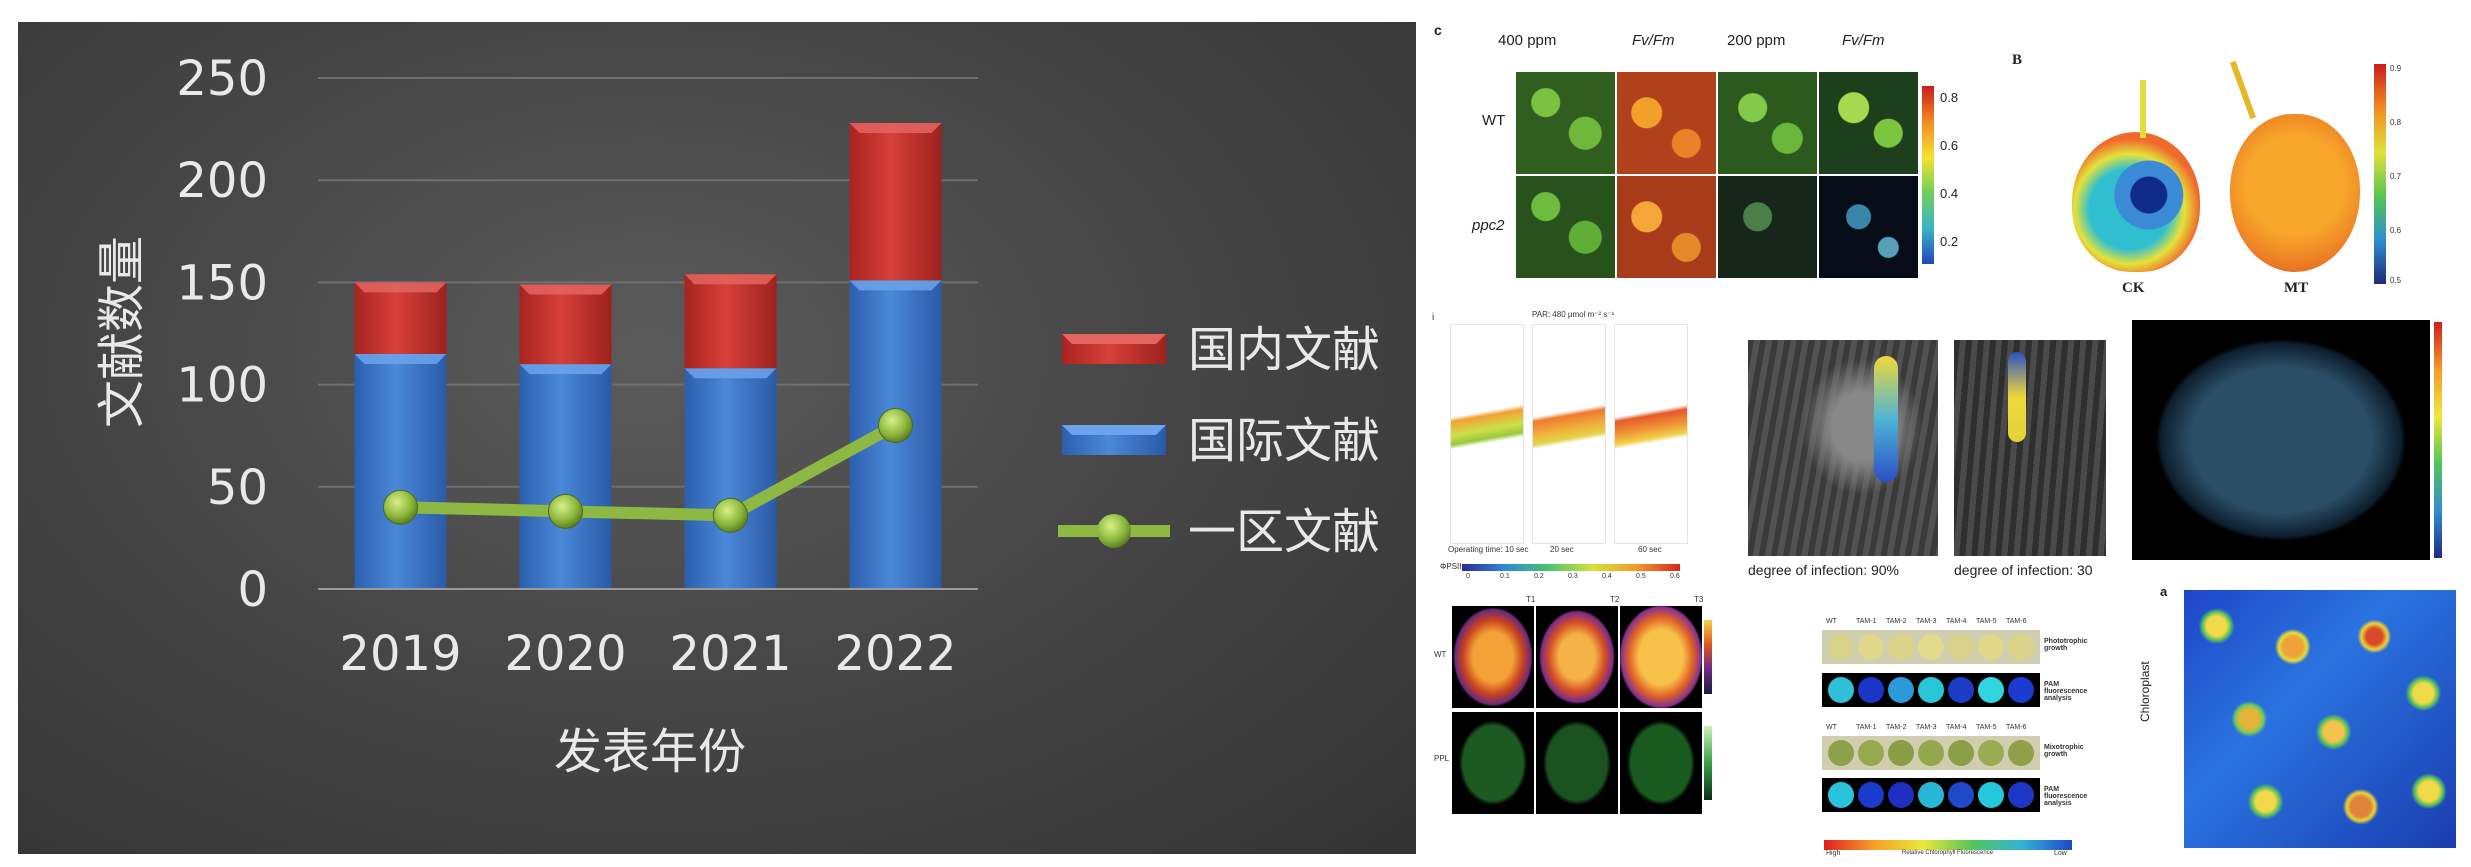  I want to click on bars, so click(648, 355).